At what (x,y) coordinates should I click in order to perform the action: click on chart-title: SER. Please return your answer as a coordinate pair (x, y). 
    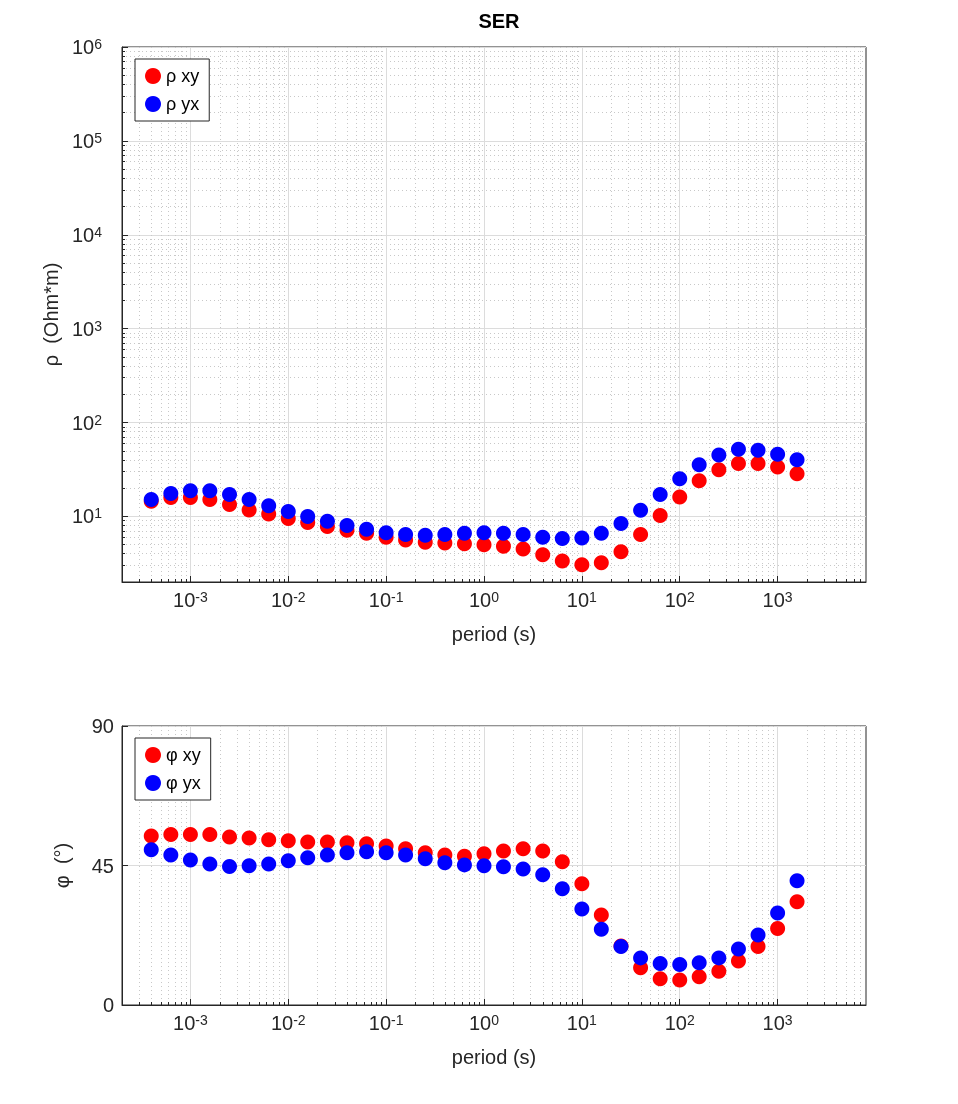
    Looking at the image, I should click on (499, 21).